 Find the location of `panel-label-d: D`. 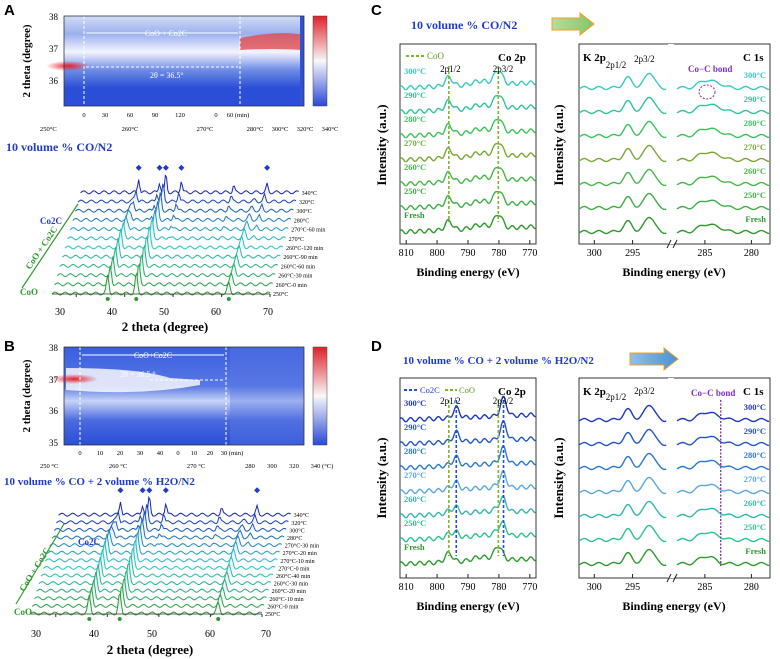

panel-label-d: D is located at coordinates (376, 346).